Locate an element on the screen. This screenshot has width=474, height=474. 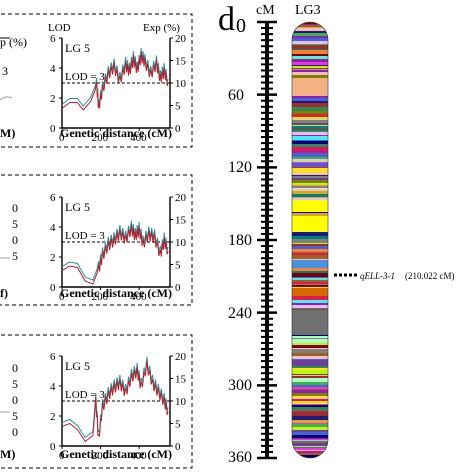
map-tick-label: 360 is located at coordinates (240, 457).